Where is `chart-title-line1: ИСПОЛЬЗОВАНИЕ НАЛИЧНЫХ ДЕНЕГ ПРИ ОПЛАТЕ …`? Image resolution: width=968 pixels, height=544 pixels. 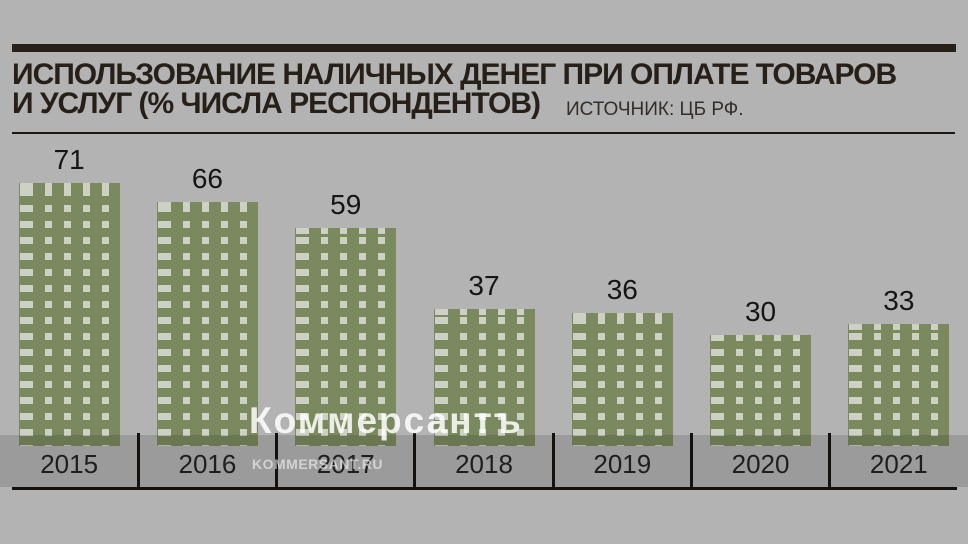 chart-title-line1: ИСПОЛЬЗОВАНИЕ НАЛИЧНЫХ ДЕНЕГ ПРИ ОПЛАТЕ … is located at coordinates (454, 74).